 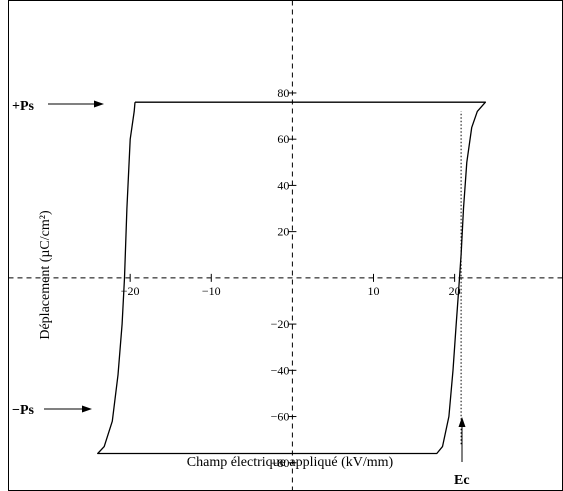 What do you see at coordinates (462, 480) in the screenshot?
I see `ec-label: Ec` at bounding box center [462, 480].